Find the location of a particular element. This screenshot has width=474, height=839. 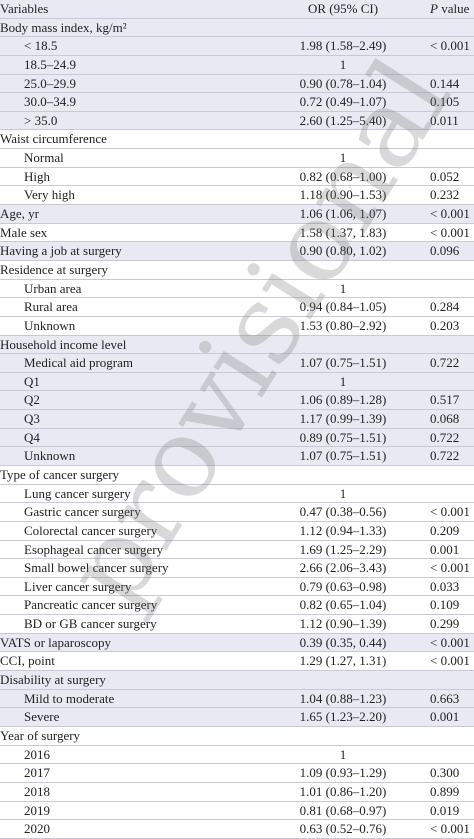

p-value-cell: 0.096 is located at coordinates (445, 251).